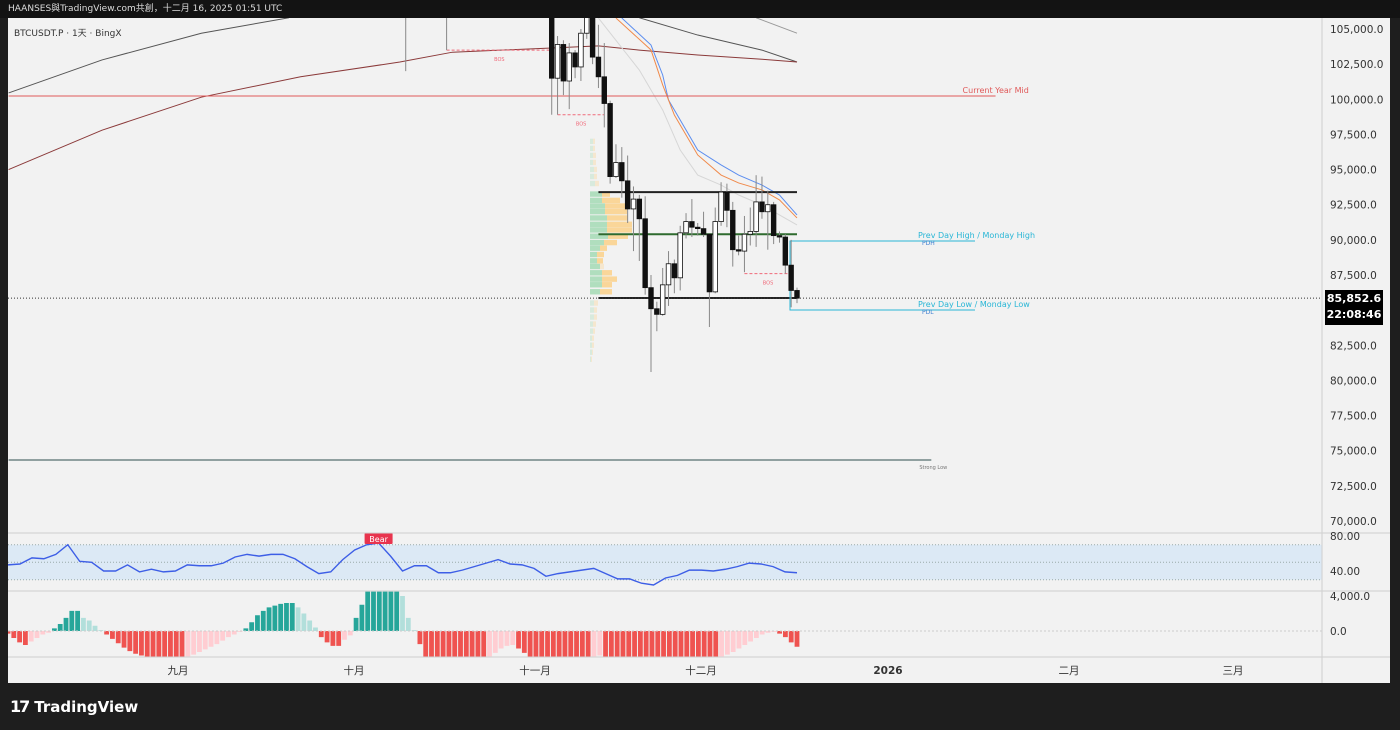 The width and height of the screenshot is (1400, 730). What do you see at coordinates (68, 34) in the screenshot?
I see `symbol-legend: BTCUSDT.P · 1天 · BingX` at bounding box center [68, 34].